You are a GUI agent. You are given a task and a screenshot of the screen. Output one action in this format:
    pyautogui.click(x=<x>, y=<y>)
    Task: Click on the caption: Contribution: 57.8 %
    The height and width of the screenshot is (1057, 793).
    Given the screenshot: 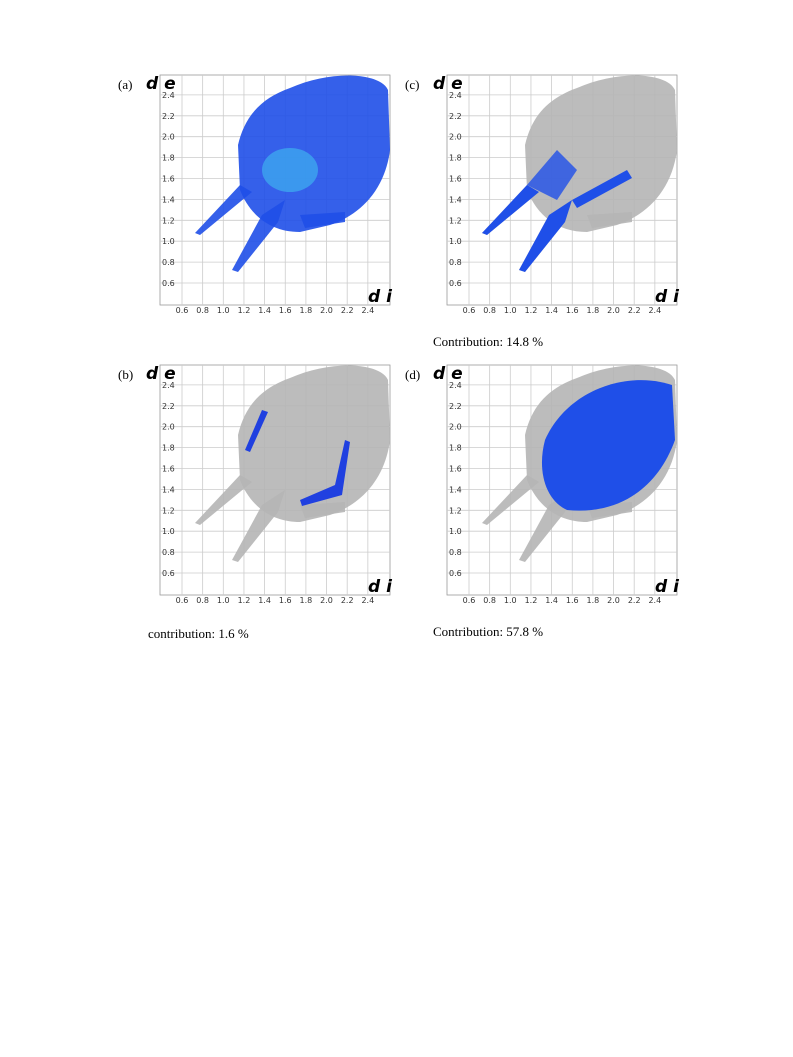 What is the action you would take?
    pyautogui.click(x=488, y=631)
    